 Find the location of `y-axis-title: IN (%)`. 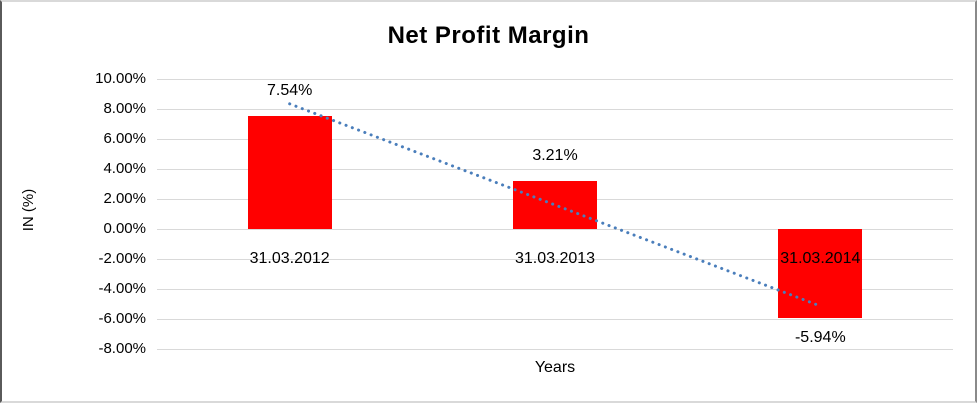

y-axis-title: IN (%) is located at coordinates (28, 210).